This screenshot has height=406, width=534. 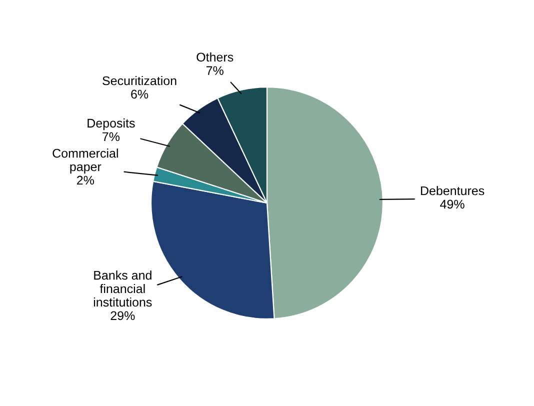 What do you see at coordinates (452, 191) in the screenshot?
I see `slice-label: Debentures` at bounding box center [452, 191].